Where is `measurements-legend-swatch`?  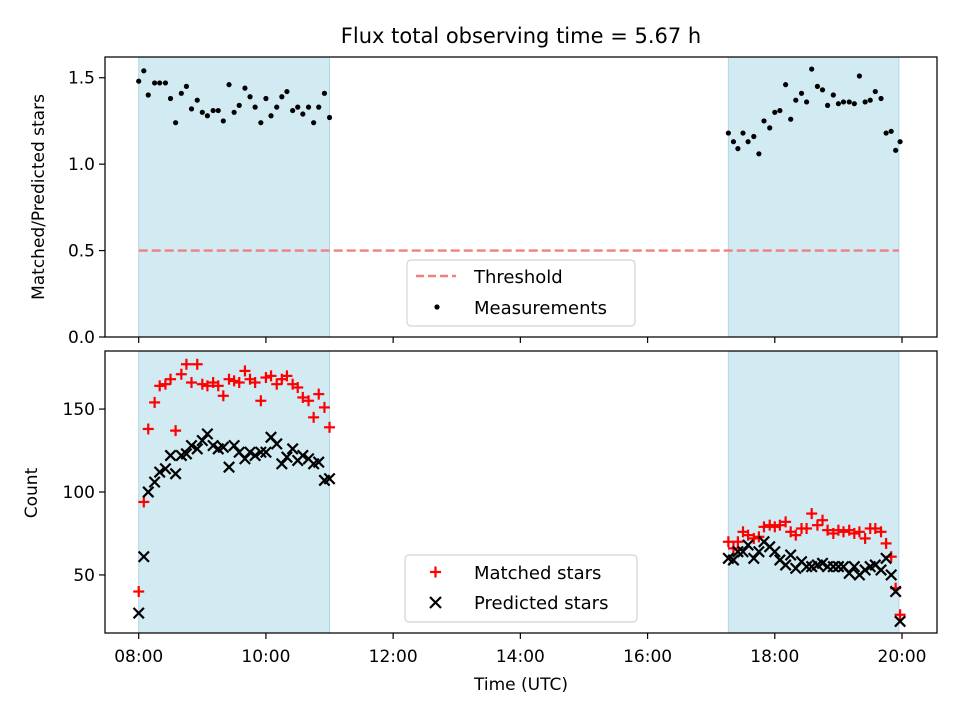
measurements-legend-swatch is located at coordinates (437, 307).